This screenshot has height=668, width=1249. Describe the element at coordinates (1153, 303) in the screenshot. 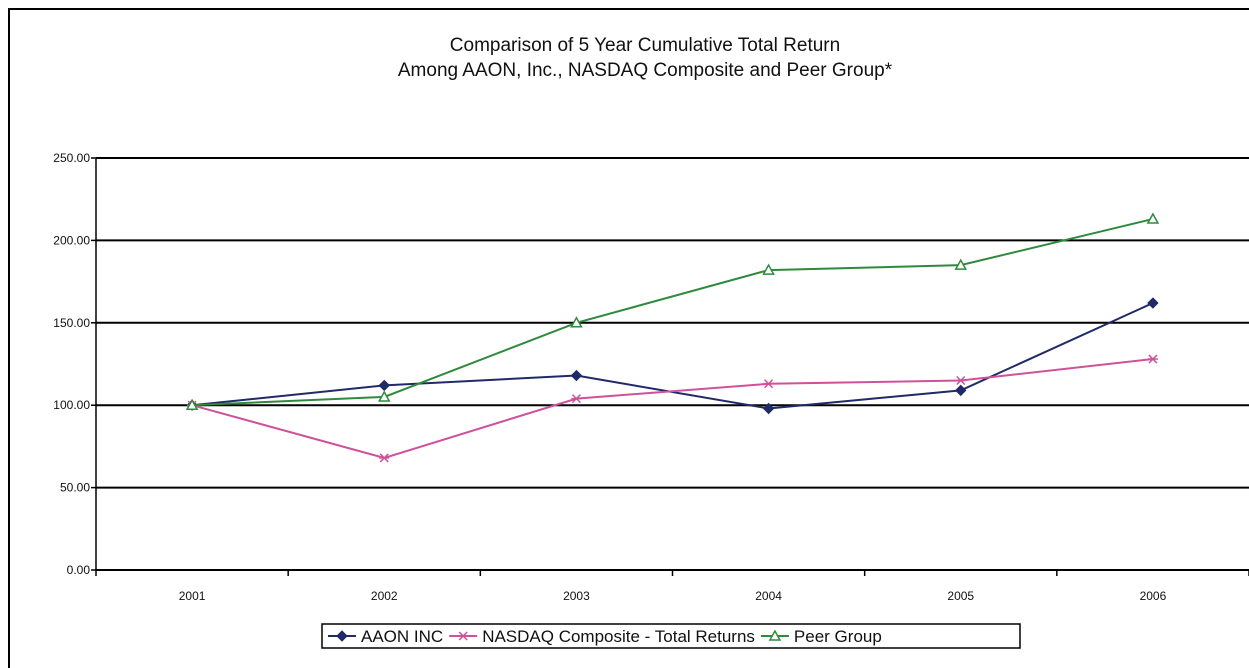

I see `series-0-point-2006` at that location.